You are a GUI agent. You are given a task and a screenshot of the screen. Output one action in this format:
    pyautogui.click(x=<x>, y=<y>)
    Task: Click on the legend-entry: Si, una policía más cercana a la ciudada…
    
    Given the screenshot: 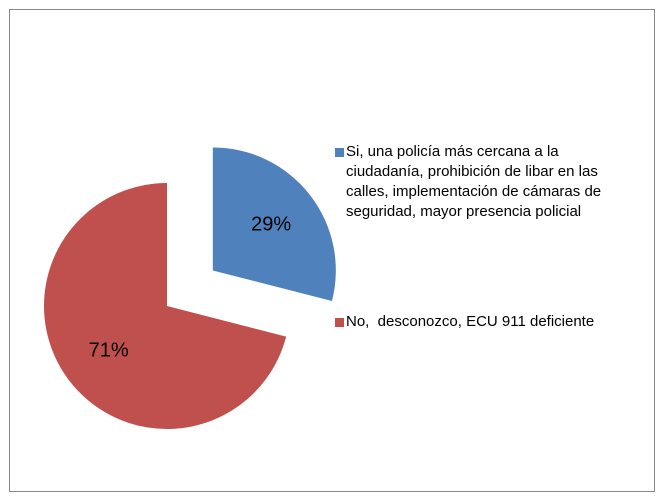 What is the action you would take?
    pyautogui.click(x=487, y=182)
    